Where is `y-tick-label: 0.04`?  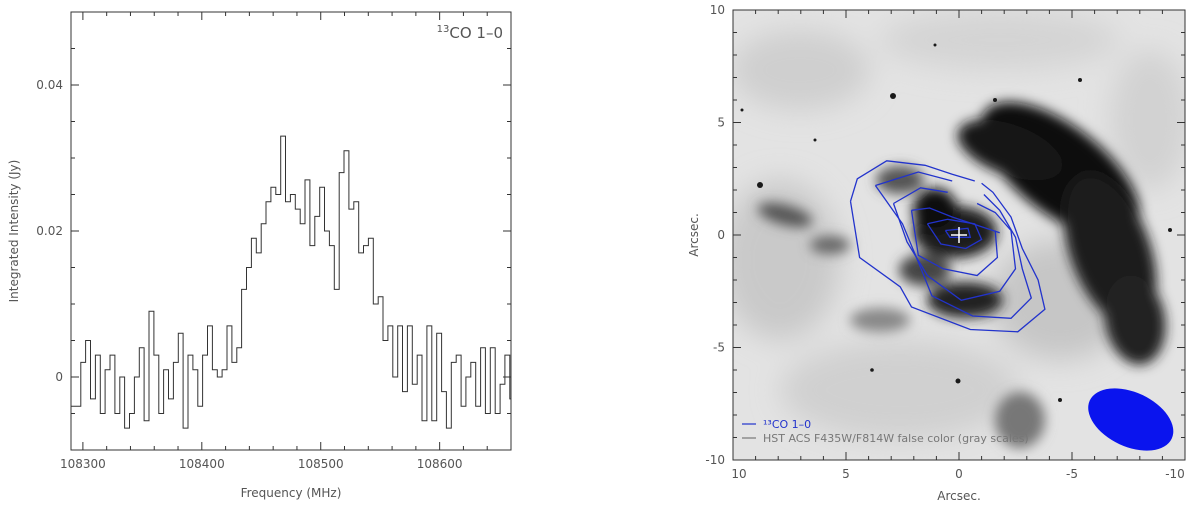 y-tick-label: 0.04 is located at coordinates (49, 85).